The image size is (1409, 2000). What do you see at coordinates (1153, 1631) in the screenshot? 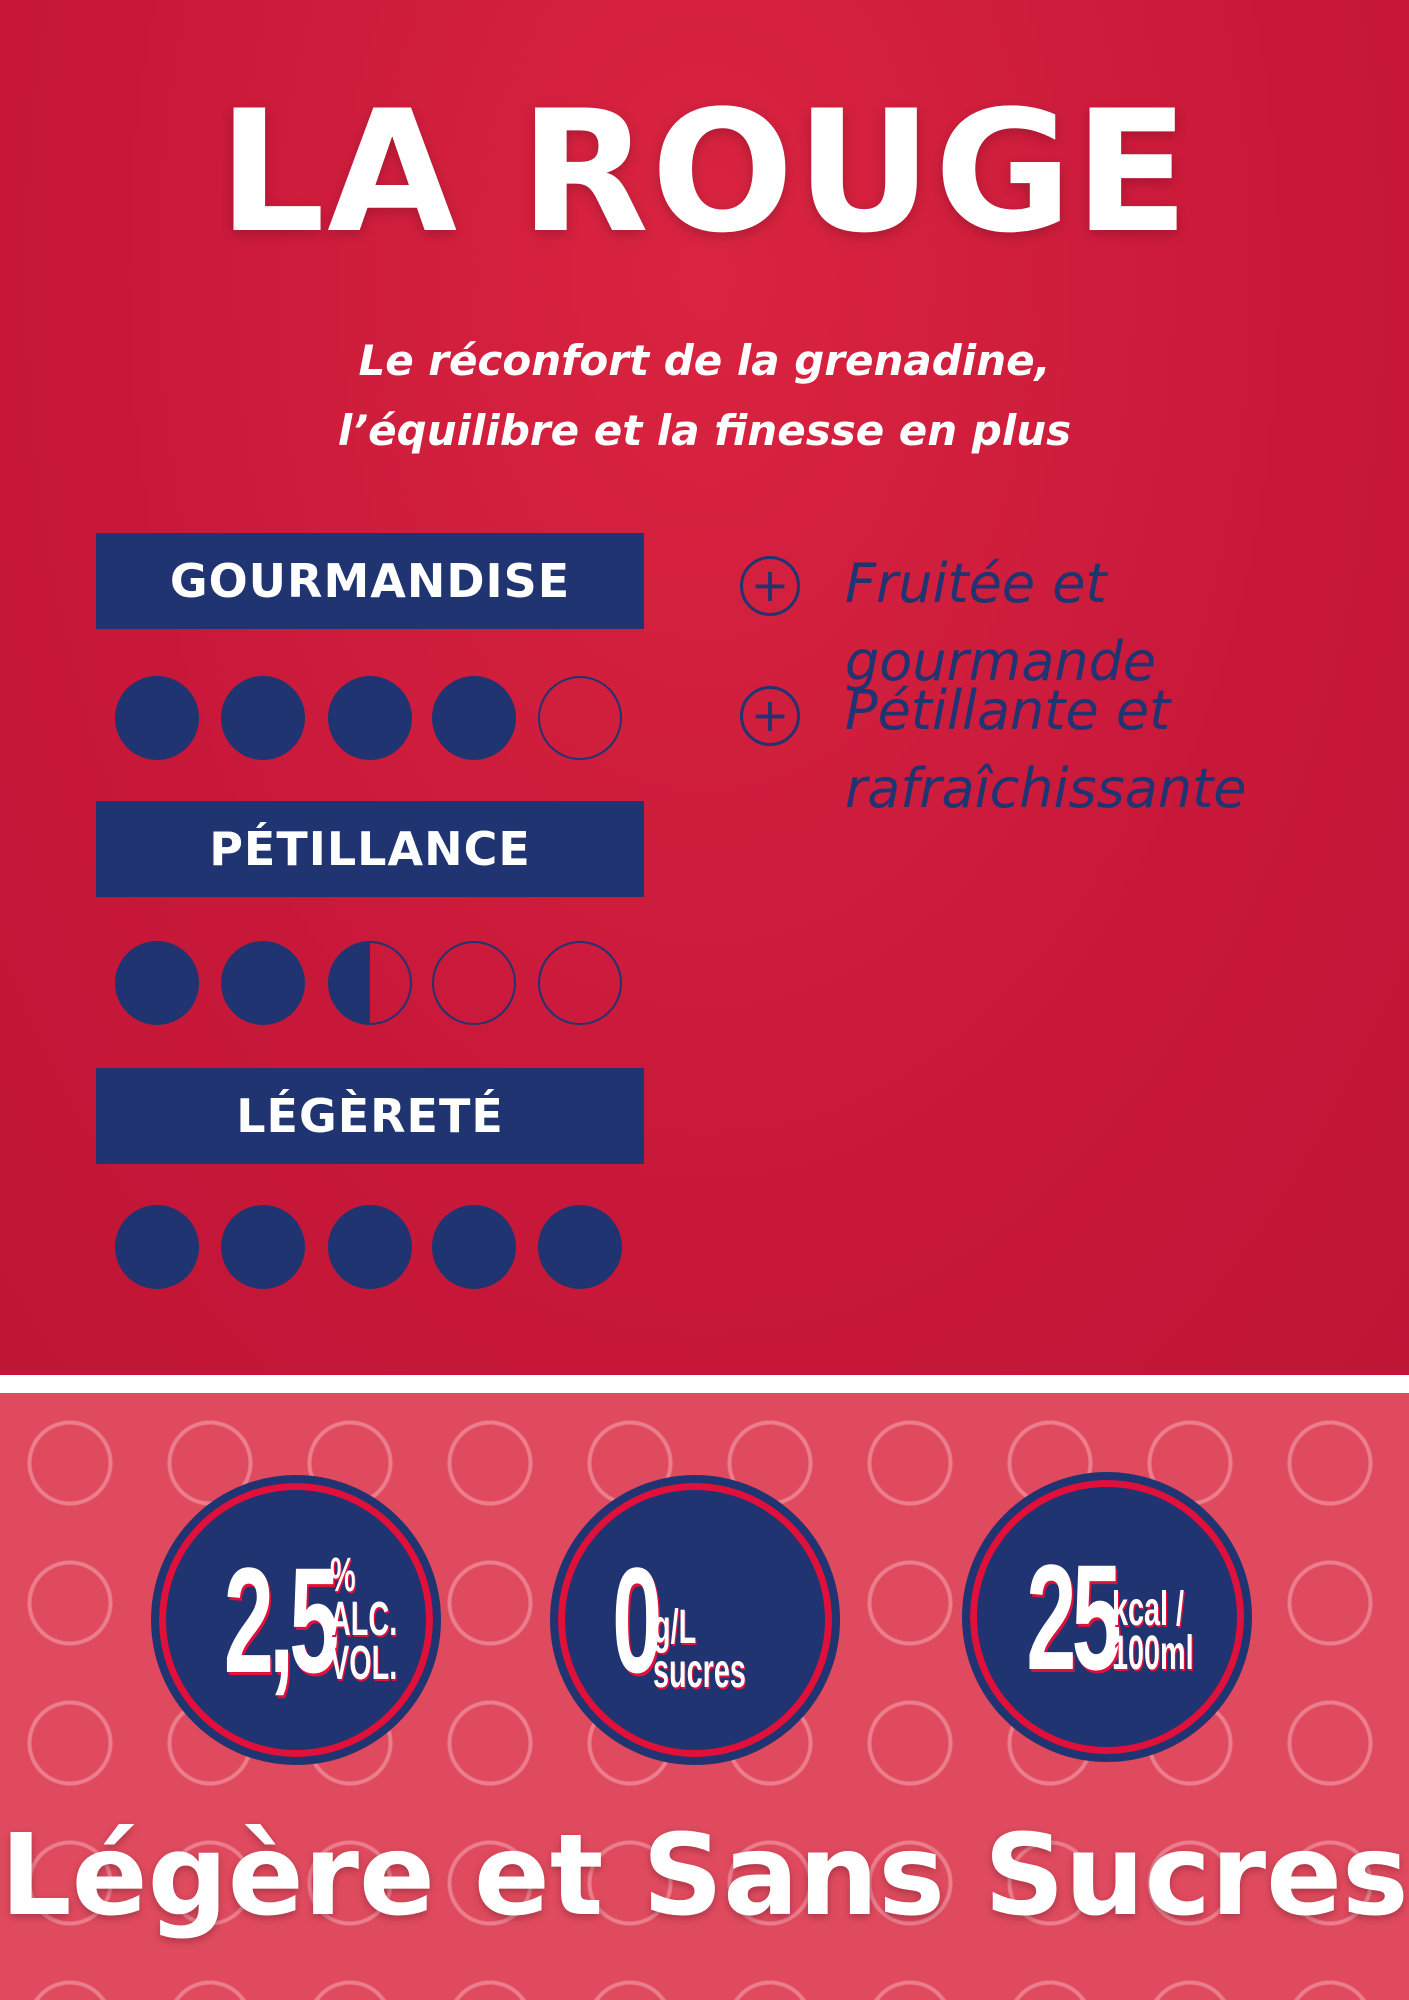
I see `badge-unit: kcal /100ml` at bounding box center [1153, 1631].